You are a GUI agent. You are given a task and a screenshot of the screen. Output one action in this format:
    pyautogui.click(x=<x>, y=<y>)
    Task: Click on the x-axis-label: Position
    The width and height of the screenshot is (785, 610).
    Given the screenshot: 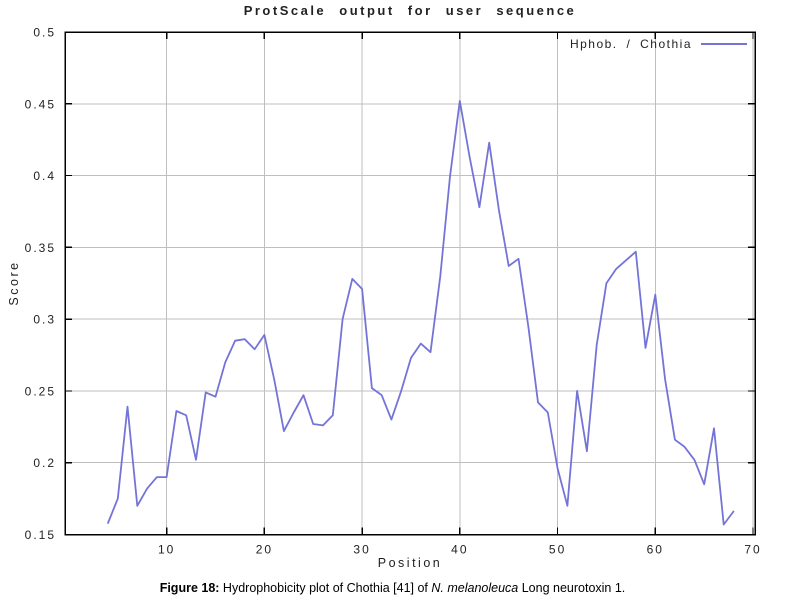 What is the action you would take?
    pyautogui.click(x=410, y=563)
    